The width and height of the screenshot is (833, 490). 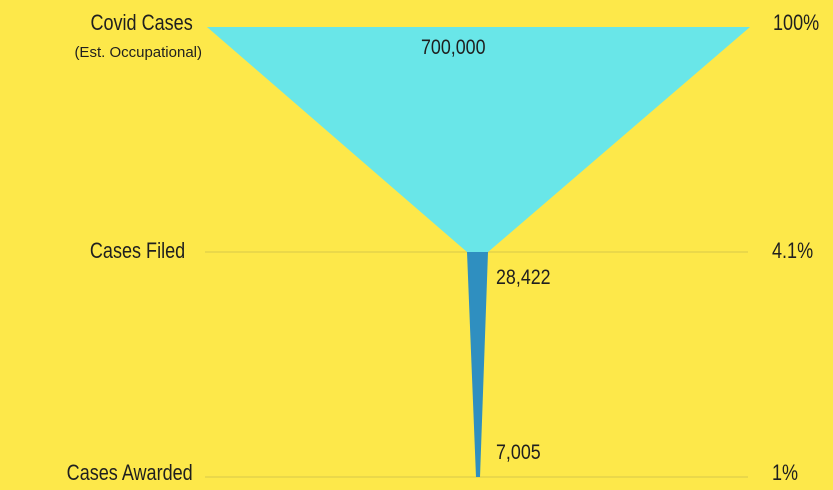 I want to click on funnel-segment-cases-filed, so click(x=477, y=364).